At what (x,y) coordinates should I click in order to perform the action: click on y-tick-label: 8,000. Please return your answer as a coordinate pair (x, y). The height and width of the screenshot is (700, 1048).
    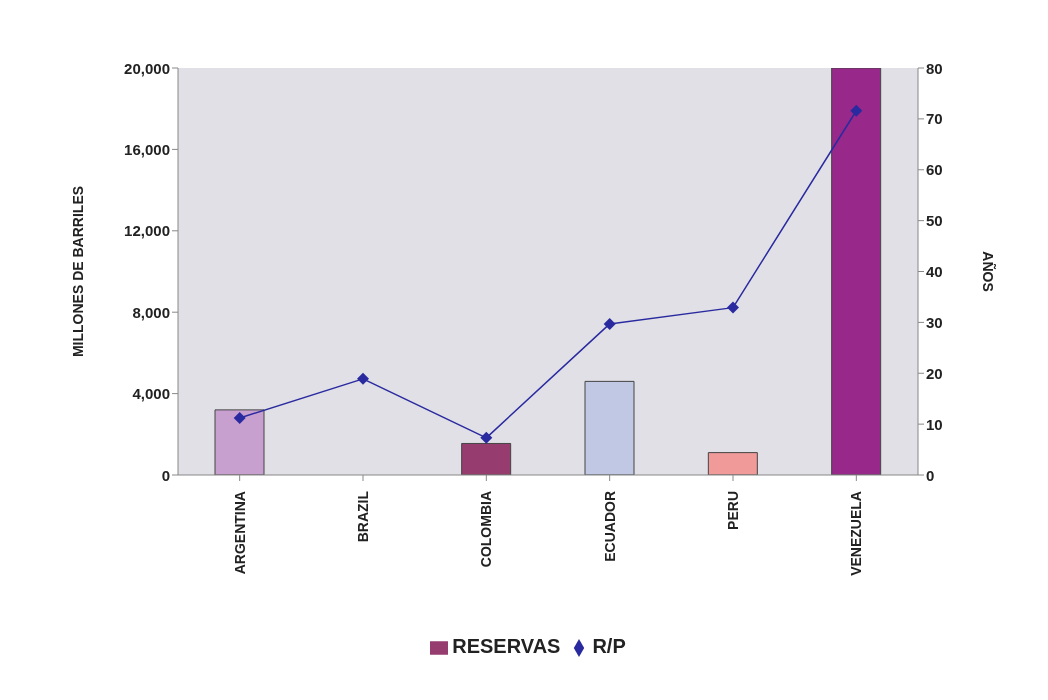
    Looking at the image, I should click on (151, 312).